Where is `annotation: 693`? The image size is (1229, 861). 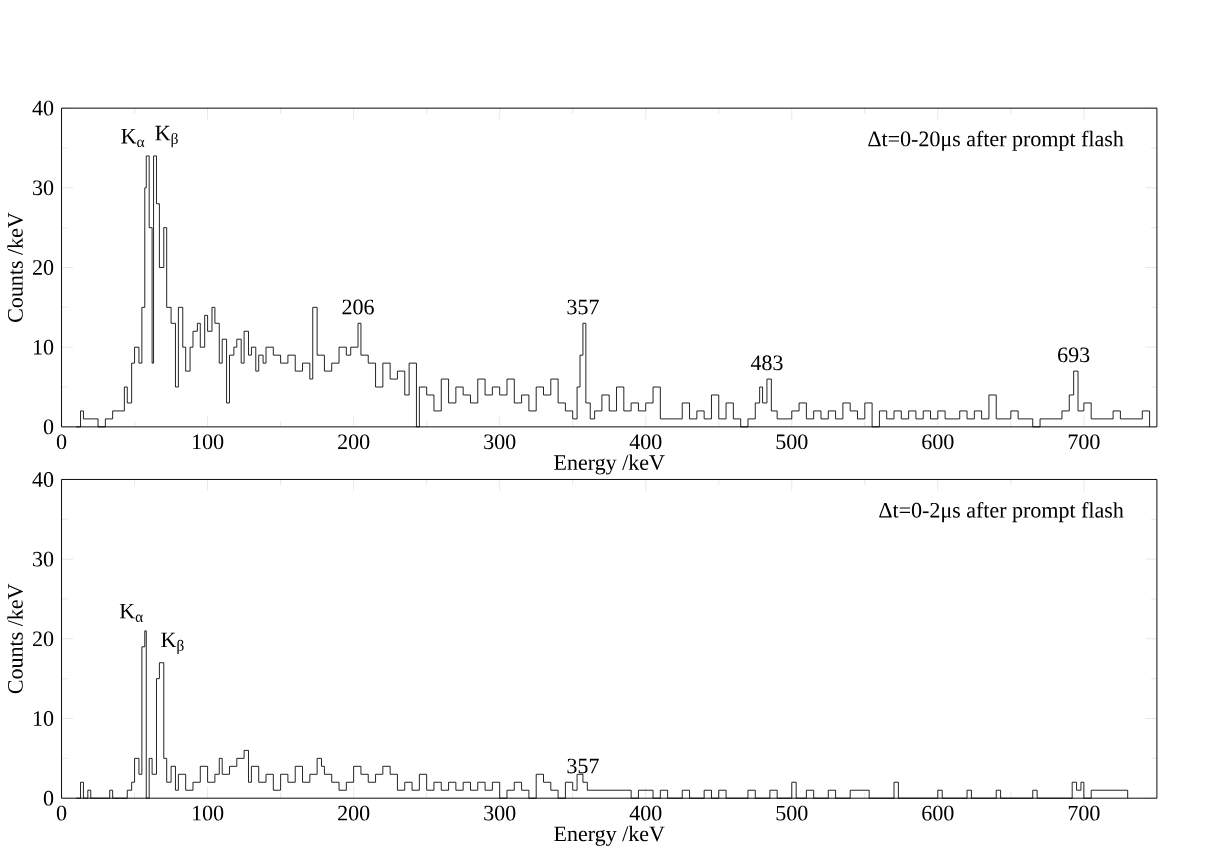
annotation: 693 is located at coordinates (1074, 355).